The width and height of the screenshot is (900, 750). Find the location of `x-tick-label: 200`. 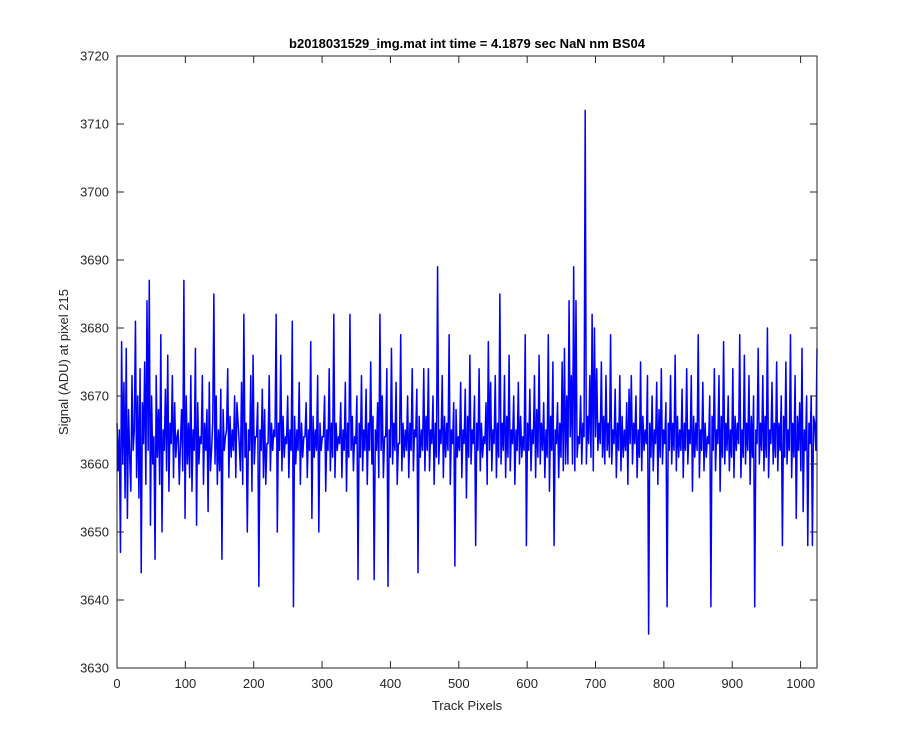

x-tick-label: 200 is located at coordinates (254, 683).